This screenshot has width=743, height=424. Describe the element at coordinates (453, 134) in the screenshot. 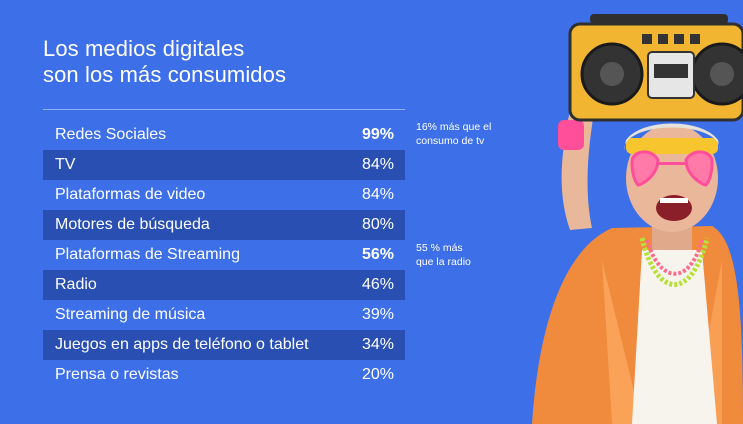

I see `annotation-social-vs-tv: 16% más que el consumo de tv` at that location.